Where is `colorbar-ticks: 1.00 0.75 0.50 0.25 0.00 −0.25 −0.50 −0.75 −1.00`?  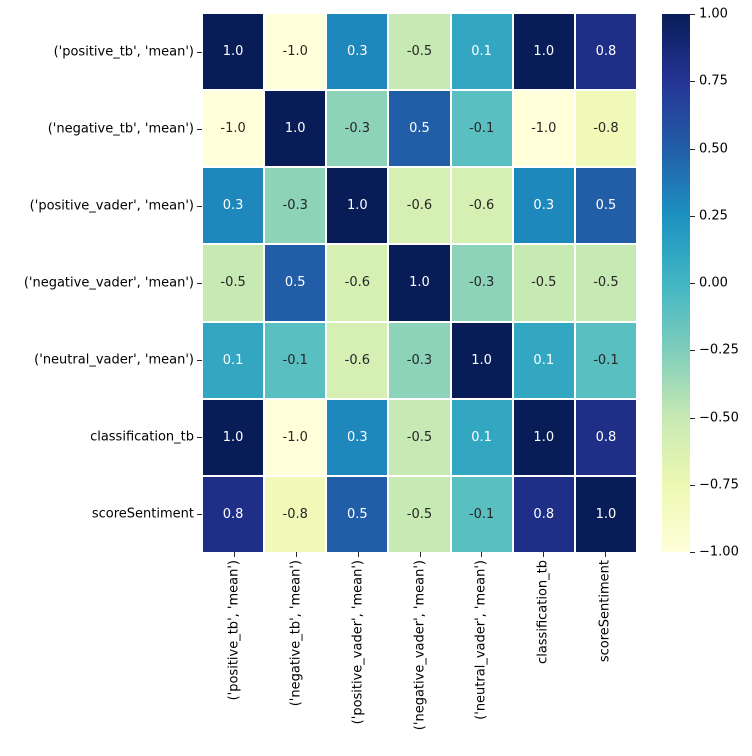
colorbar-ticks: 1.00 0.75 0.50 0.25 0.00 −0.25 −0.50 −0.75 −1.00 is located at coordinates (721, 283).